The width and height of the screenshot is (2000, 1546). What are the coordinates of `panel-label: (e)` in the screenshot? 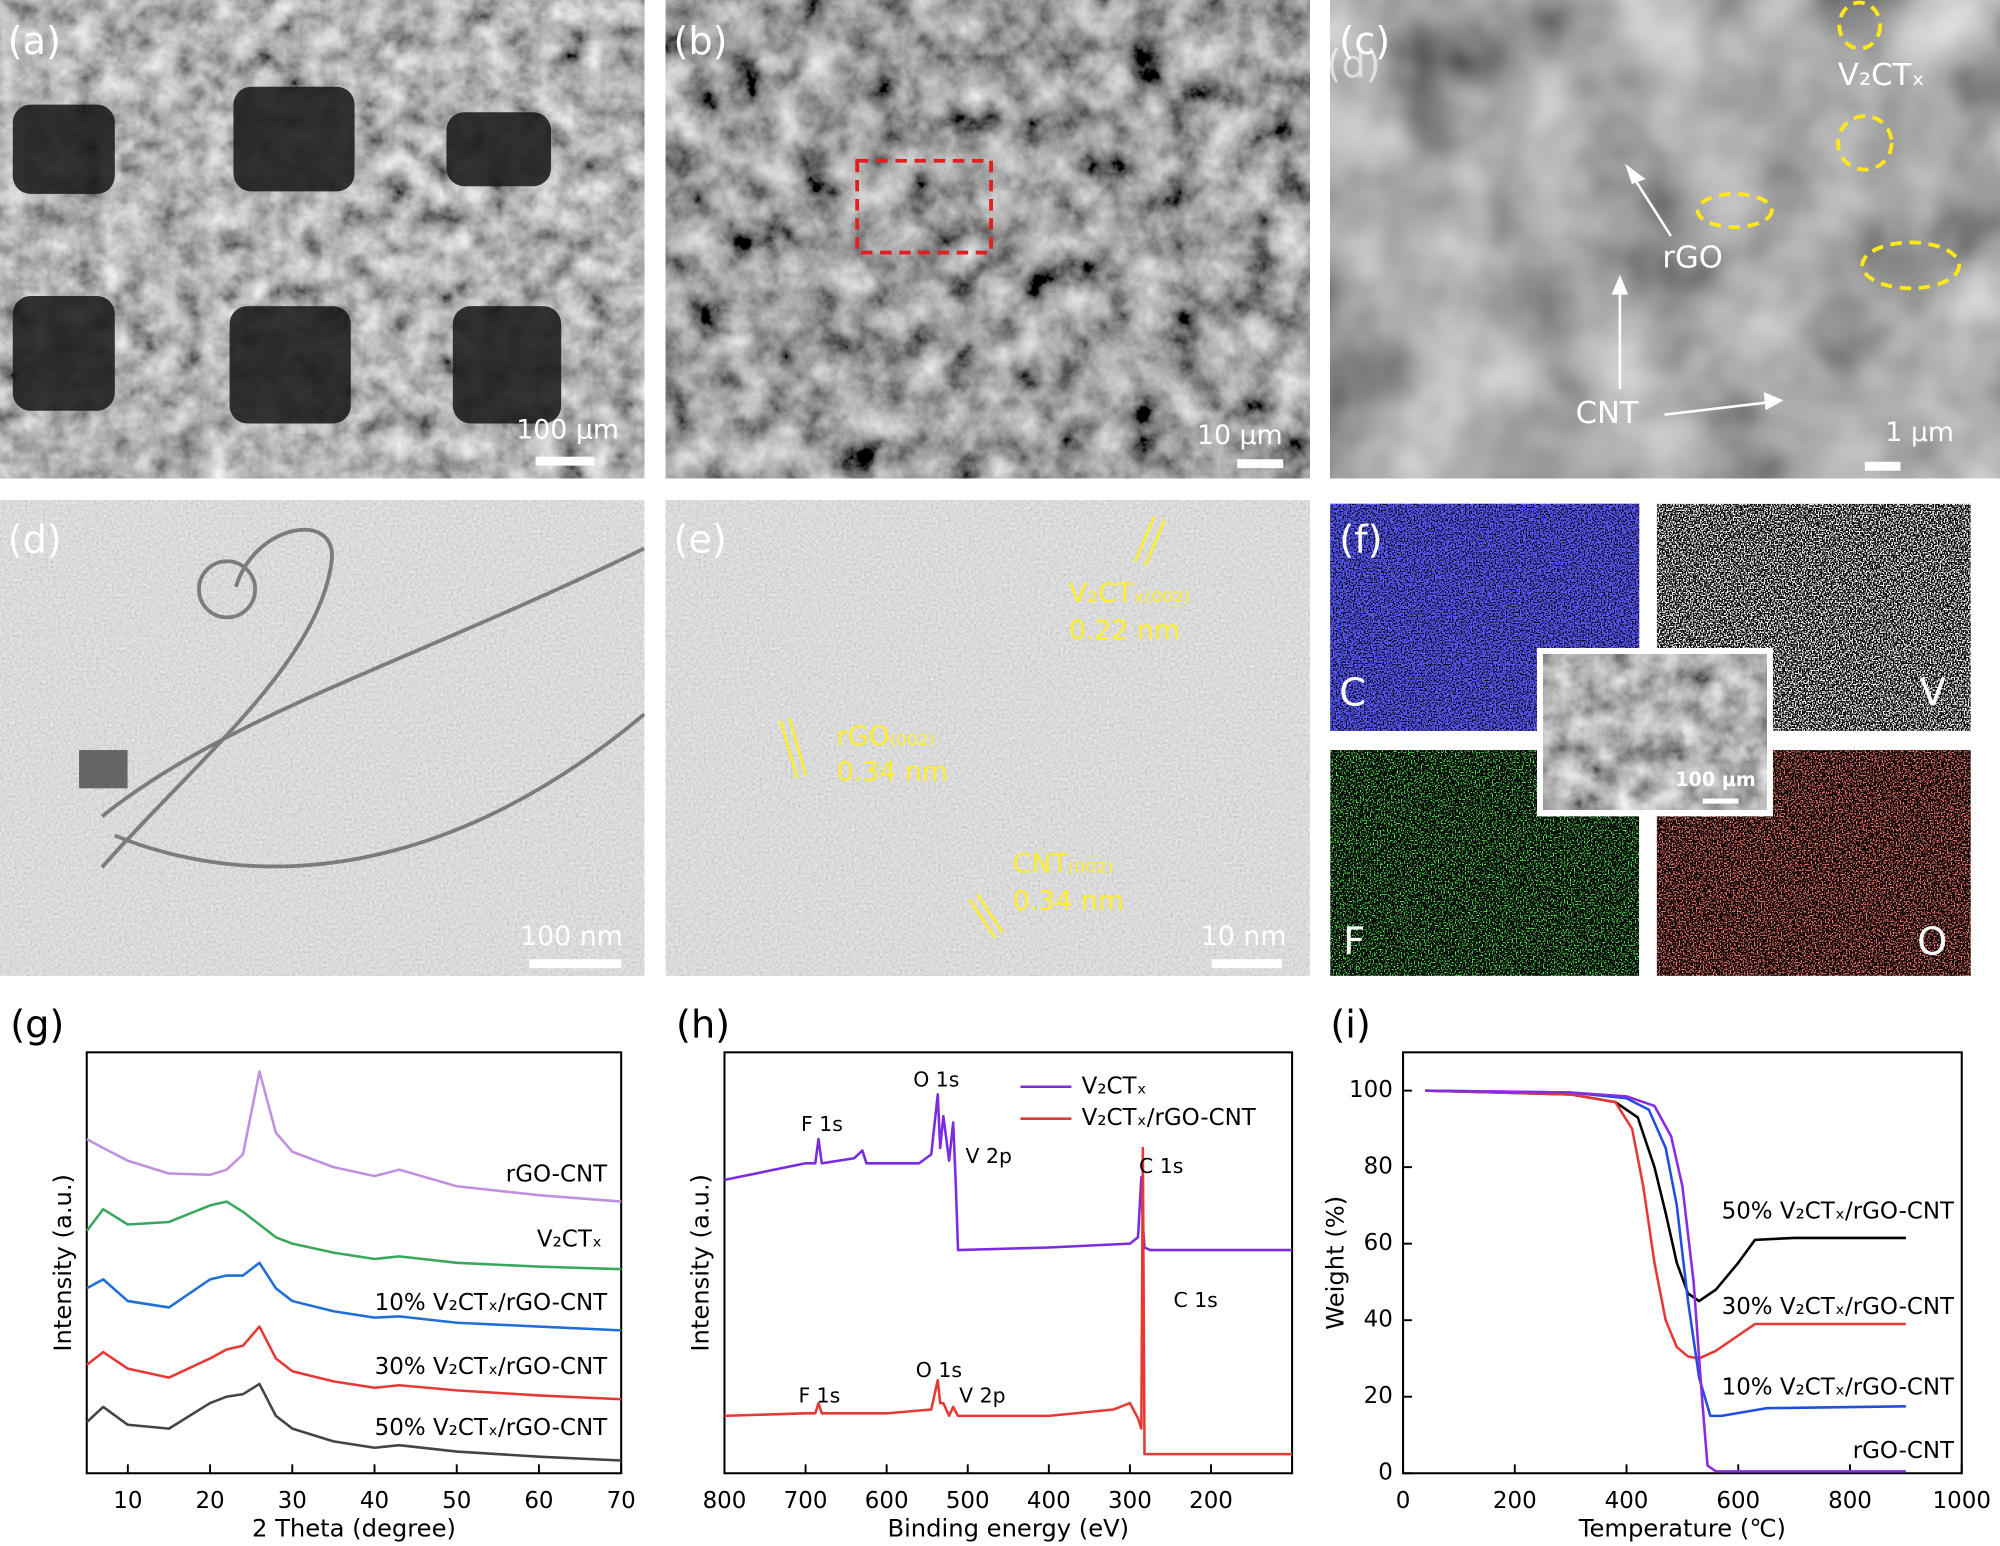 It's located at (699, 540).